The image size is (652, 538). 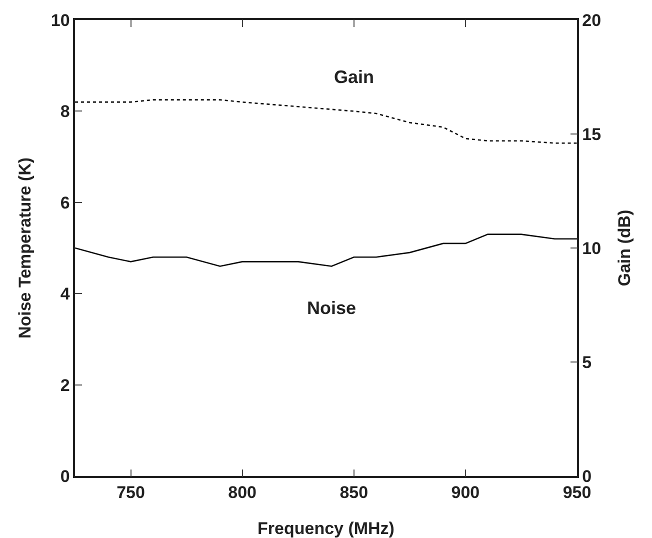 I want to click on x-tick-label: 900, so click(x=465, y=492).